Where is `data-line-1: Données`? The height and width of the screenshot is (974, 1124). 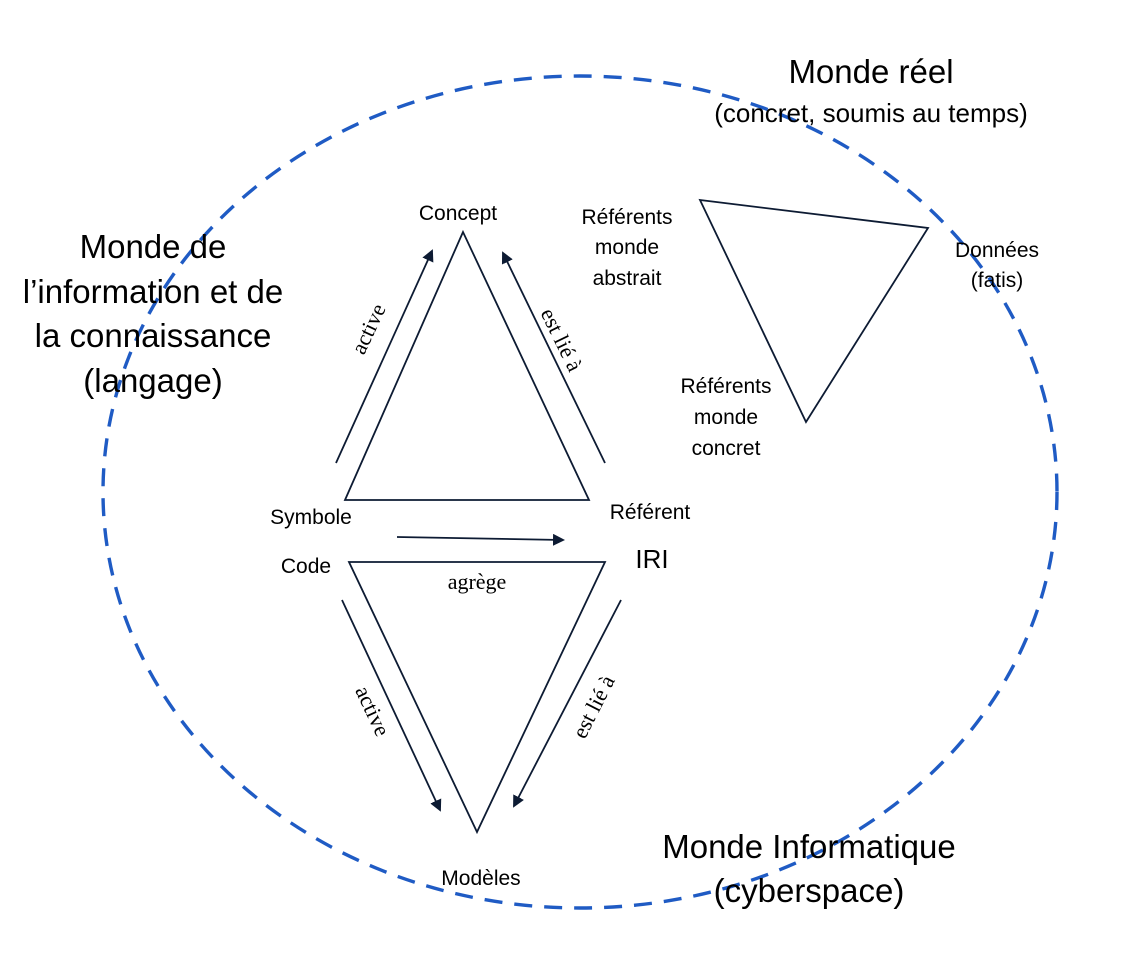
data-line-1: Données is located at coordinates (997, 250).